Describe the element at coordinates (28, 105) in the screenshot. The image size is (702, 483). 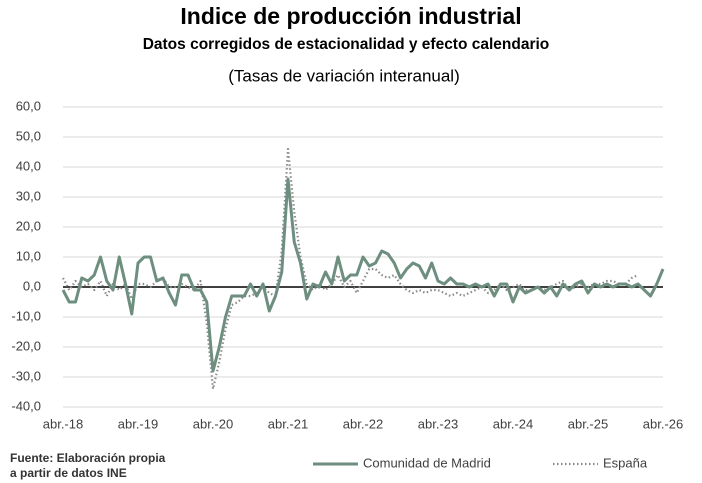
I see `y-tick-label: 60,0` at that location.